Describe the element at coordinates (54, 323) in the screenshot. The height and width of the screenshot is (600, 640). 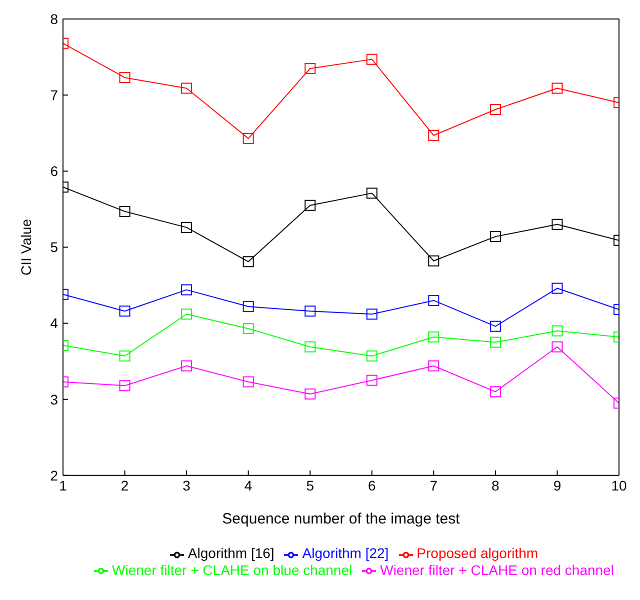
I see `y-tick-label: 4` at that location.